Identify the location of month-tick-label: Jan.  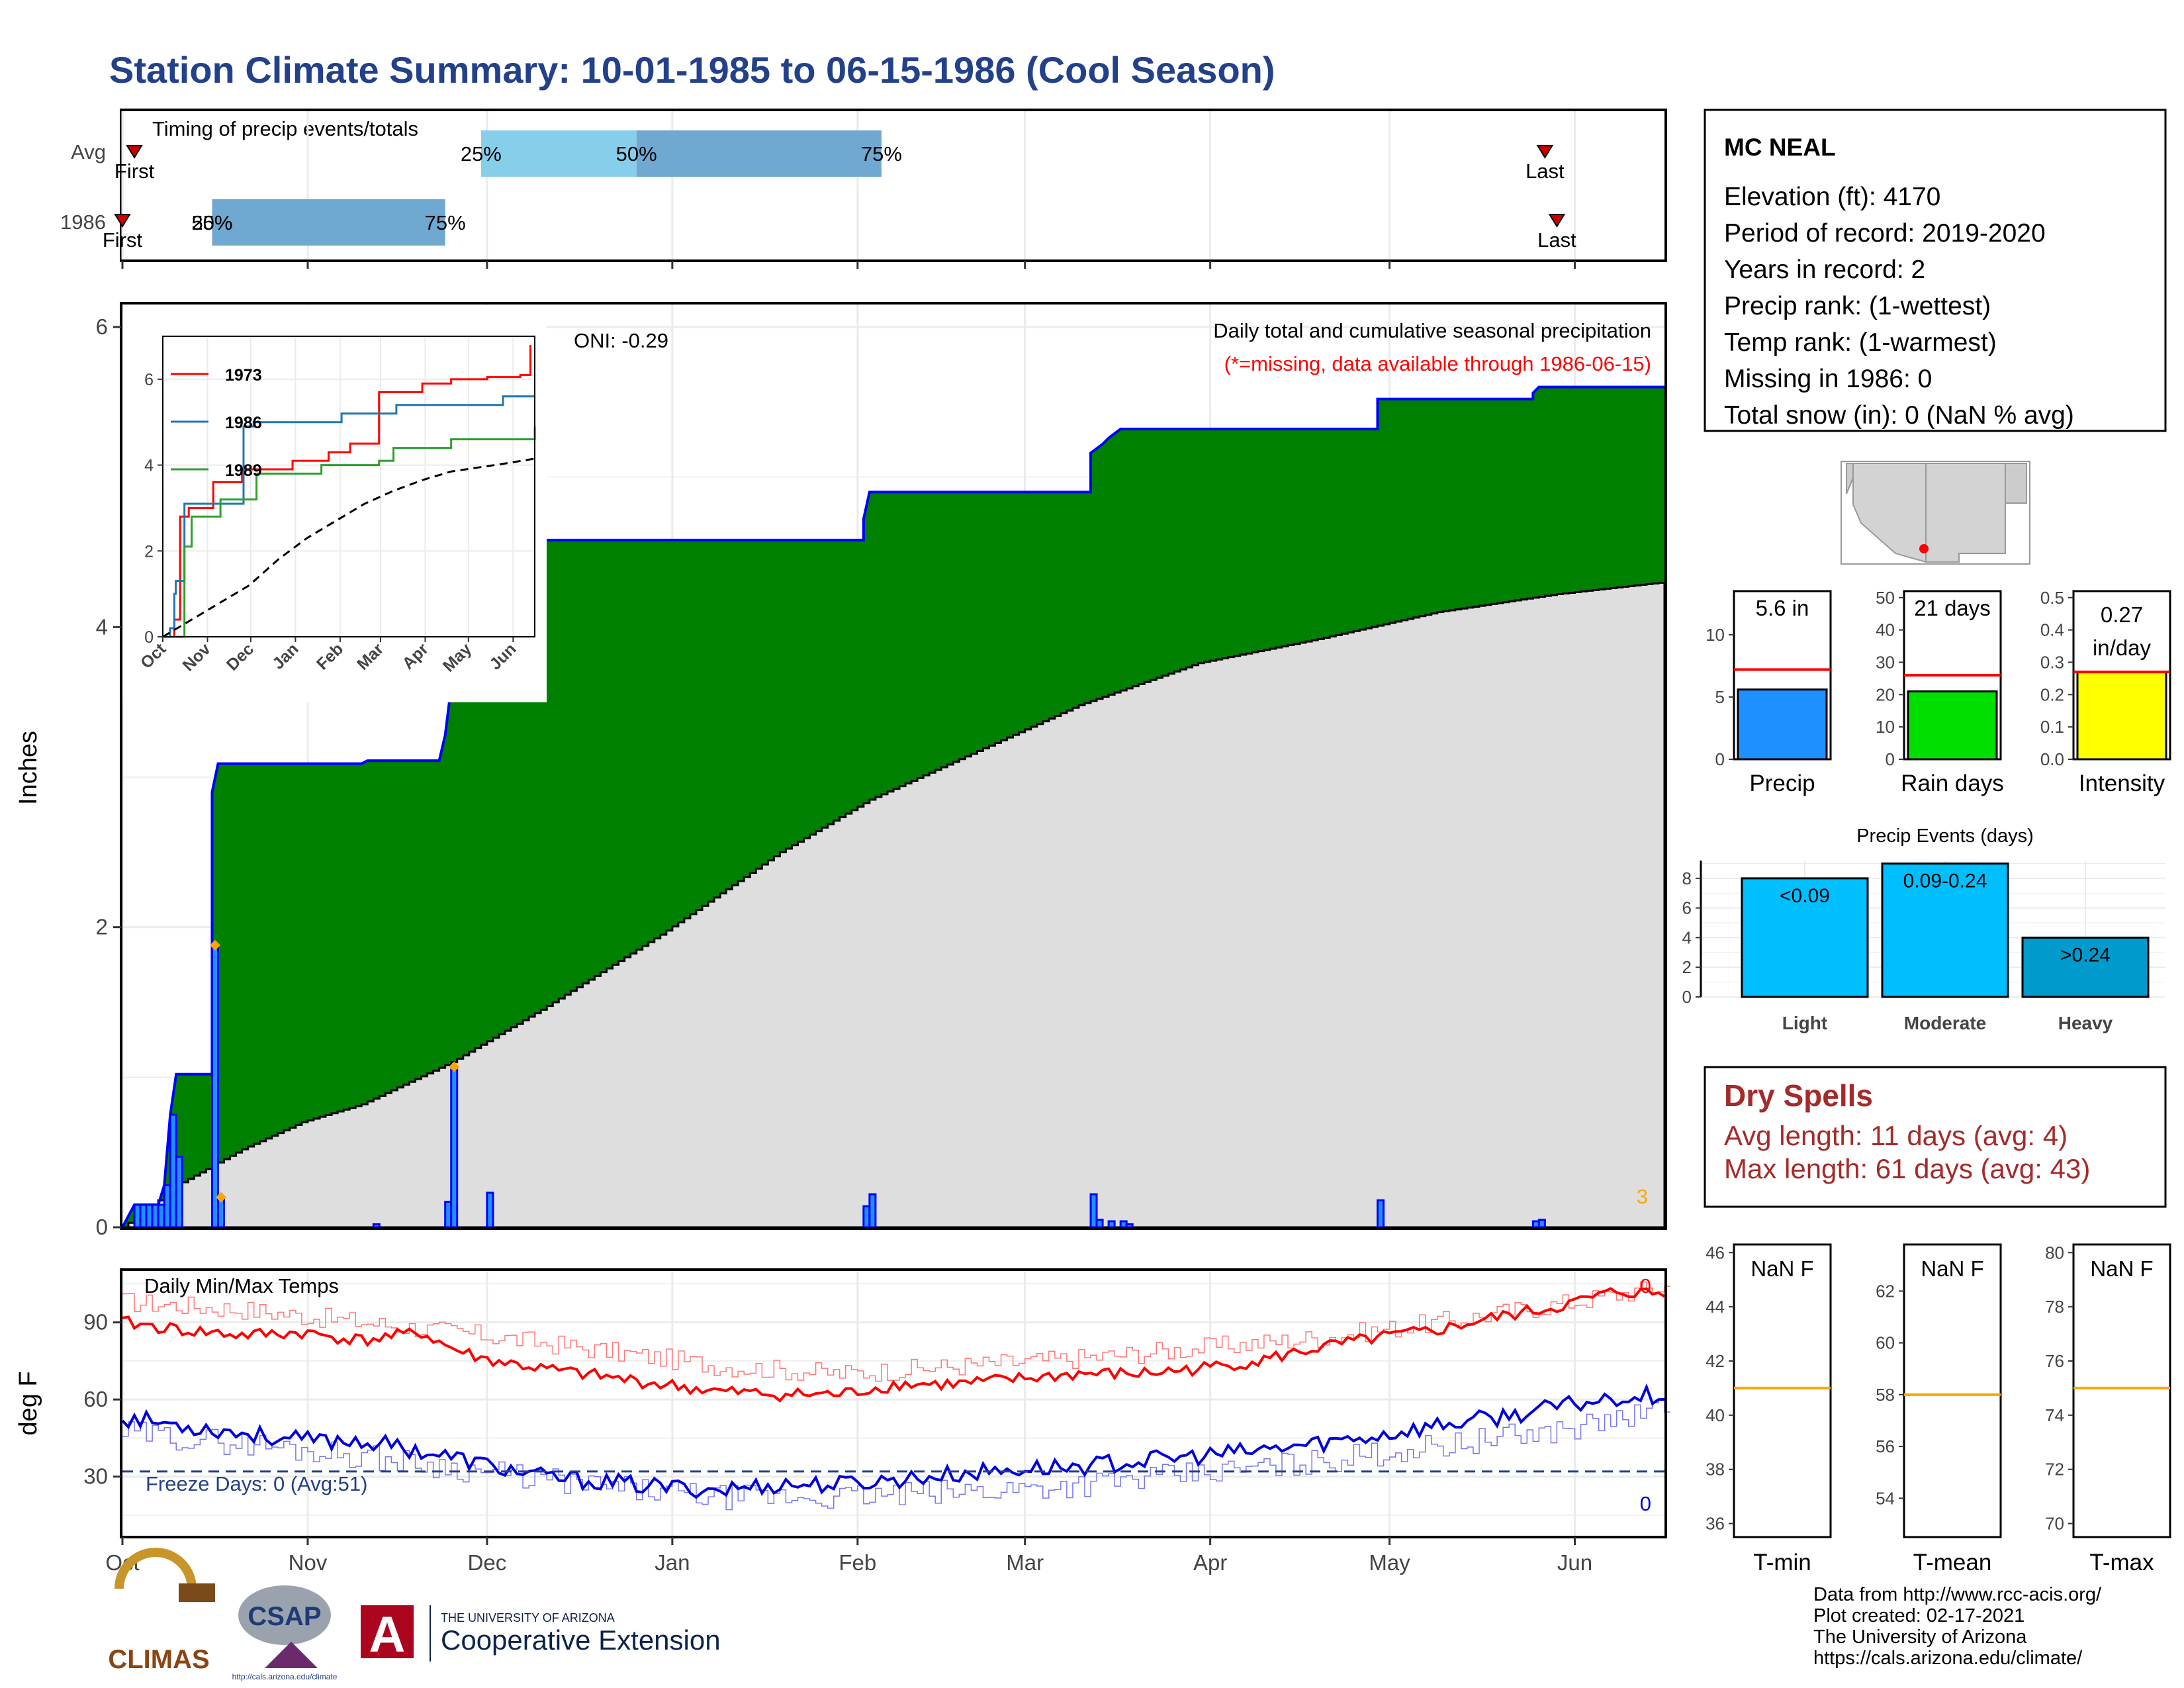
(672, 1562).